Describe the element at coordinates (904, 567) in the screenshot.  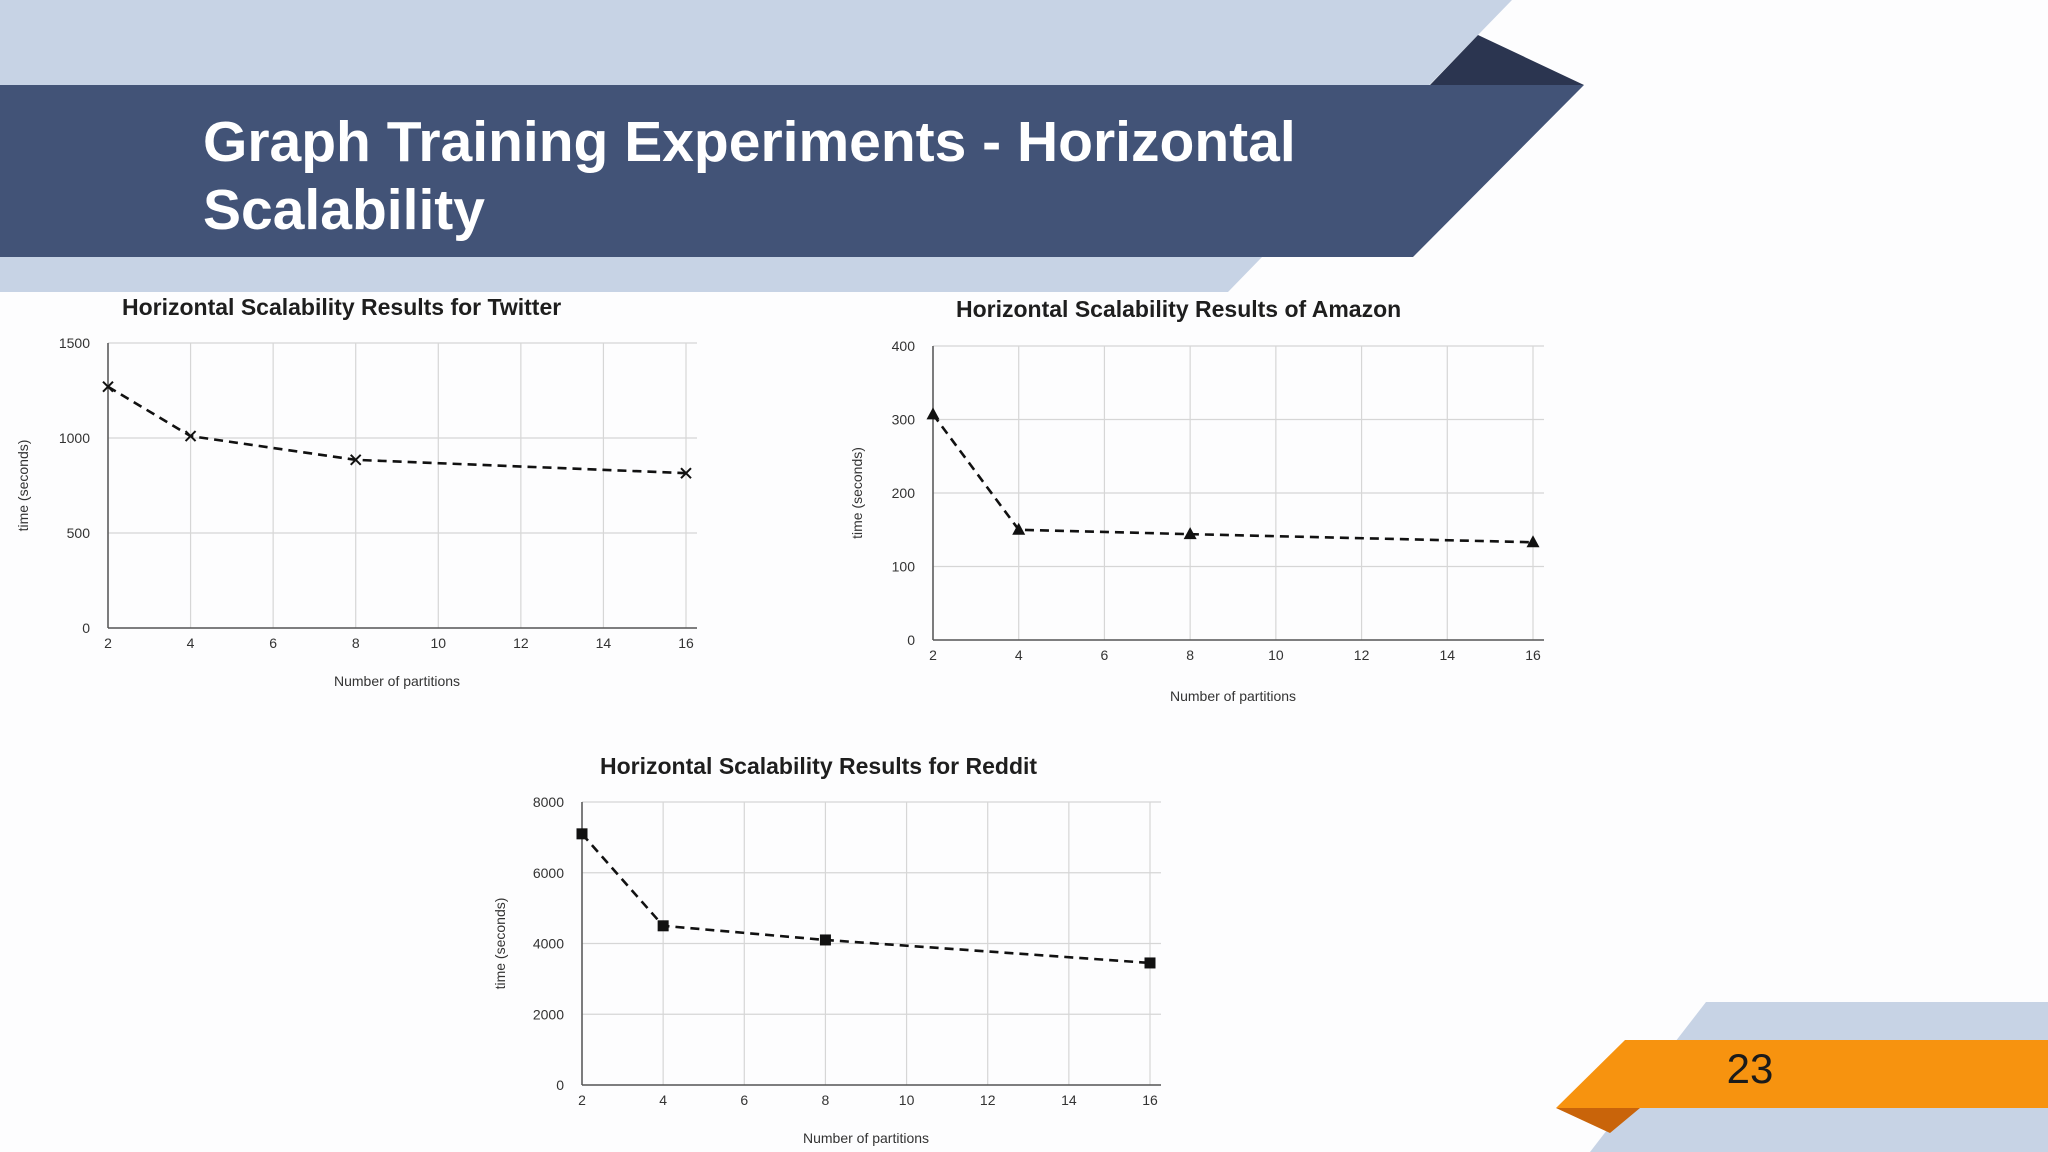
I see `amazon-ytick-100: 100` at that location.